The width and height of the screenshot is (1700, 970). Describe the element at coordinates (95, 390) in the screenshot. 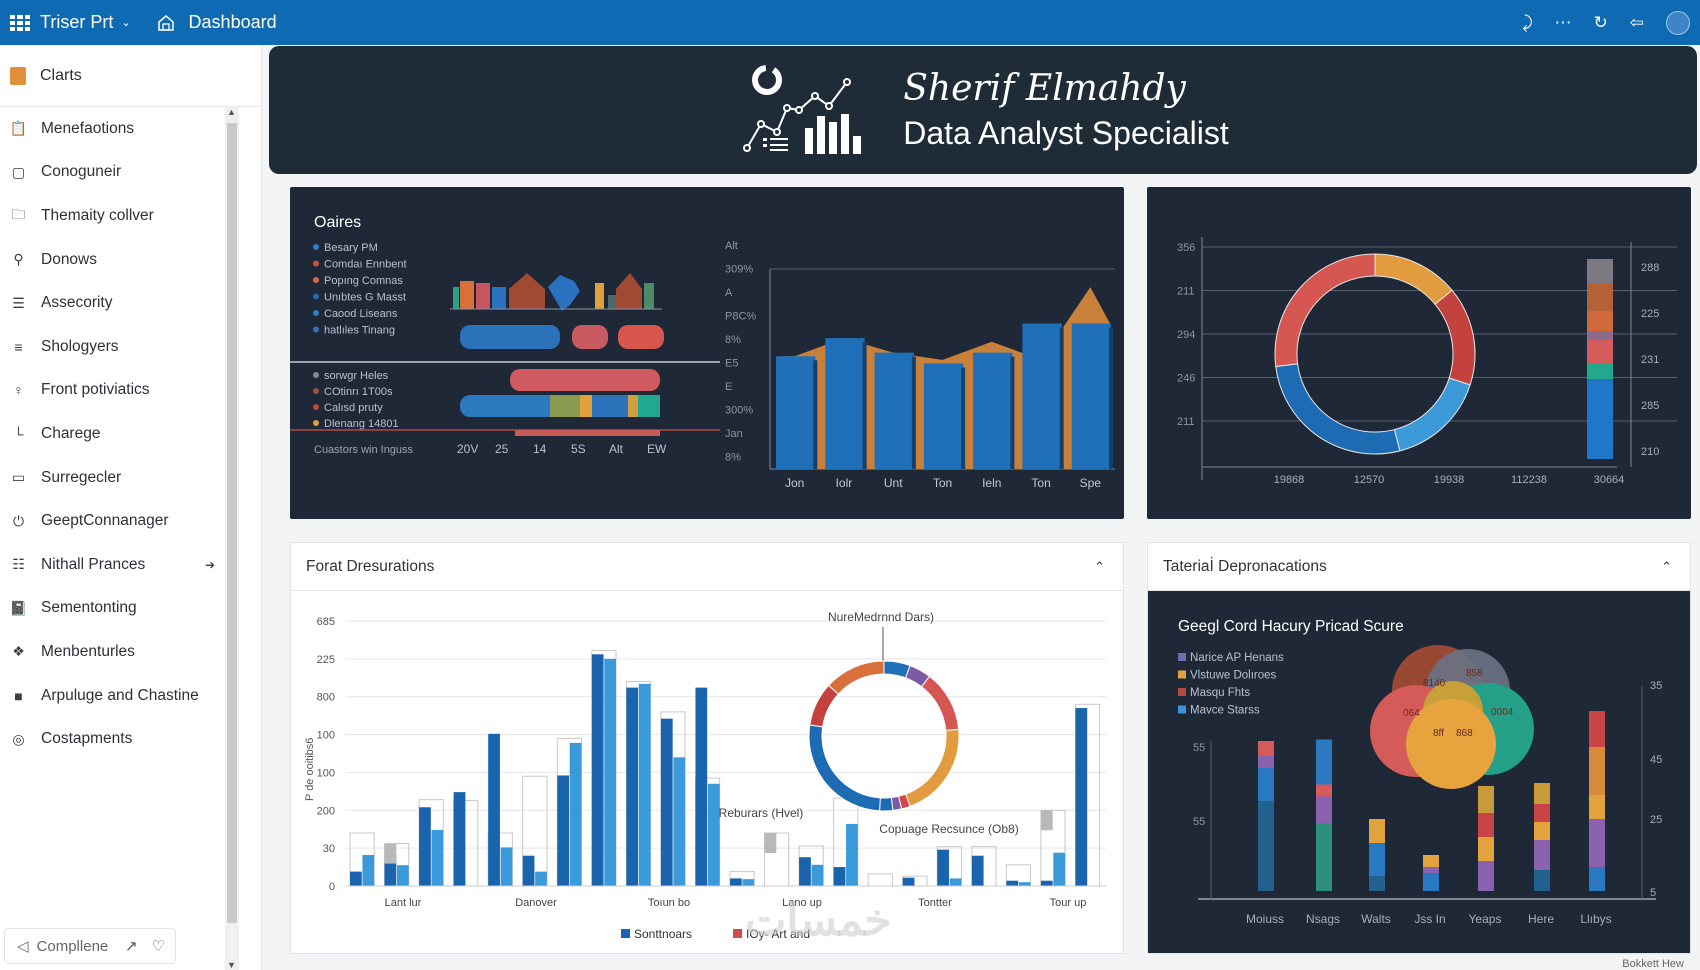

I see `sidebar-item-label: Front potiviatics` at that location.